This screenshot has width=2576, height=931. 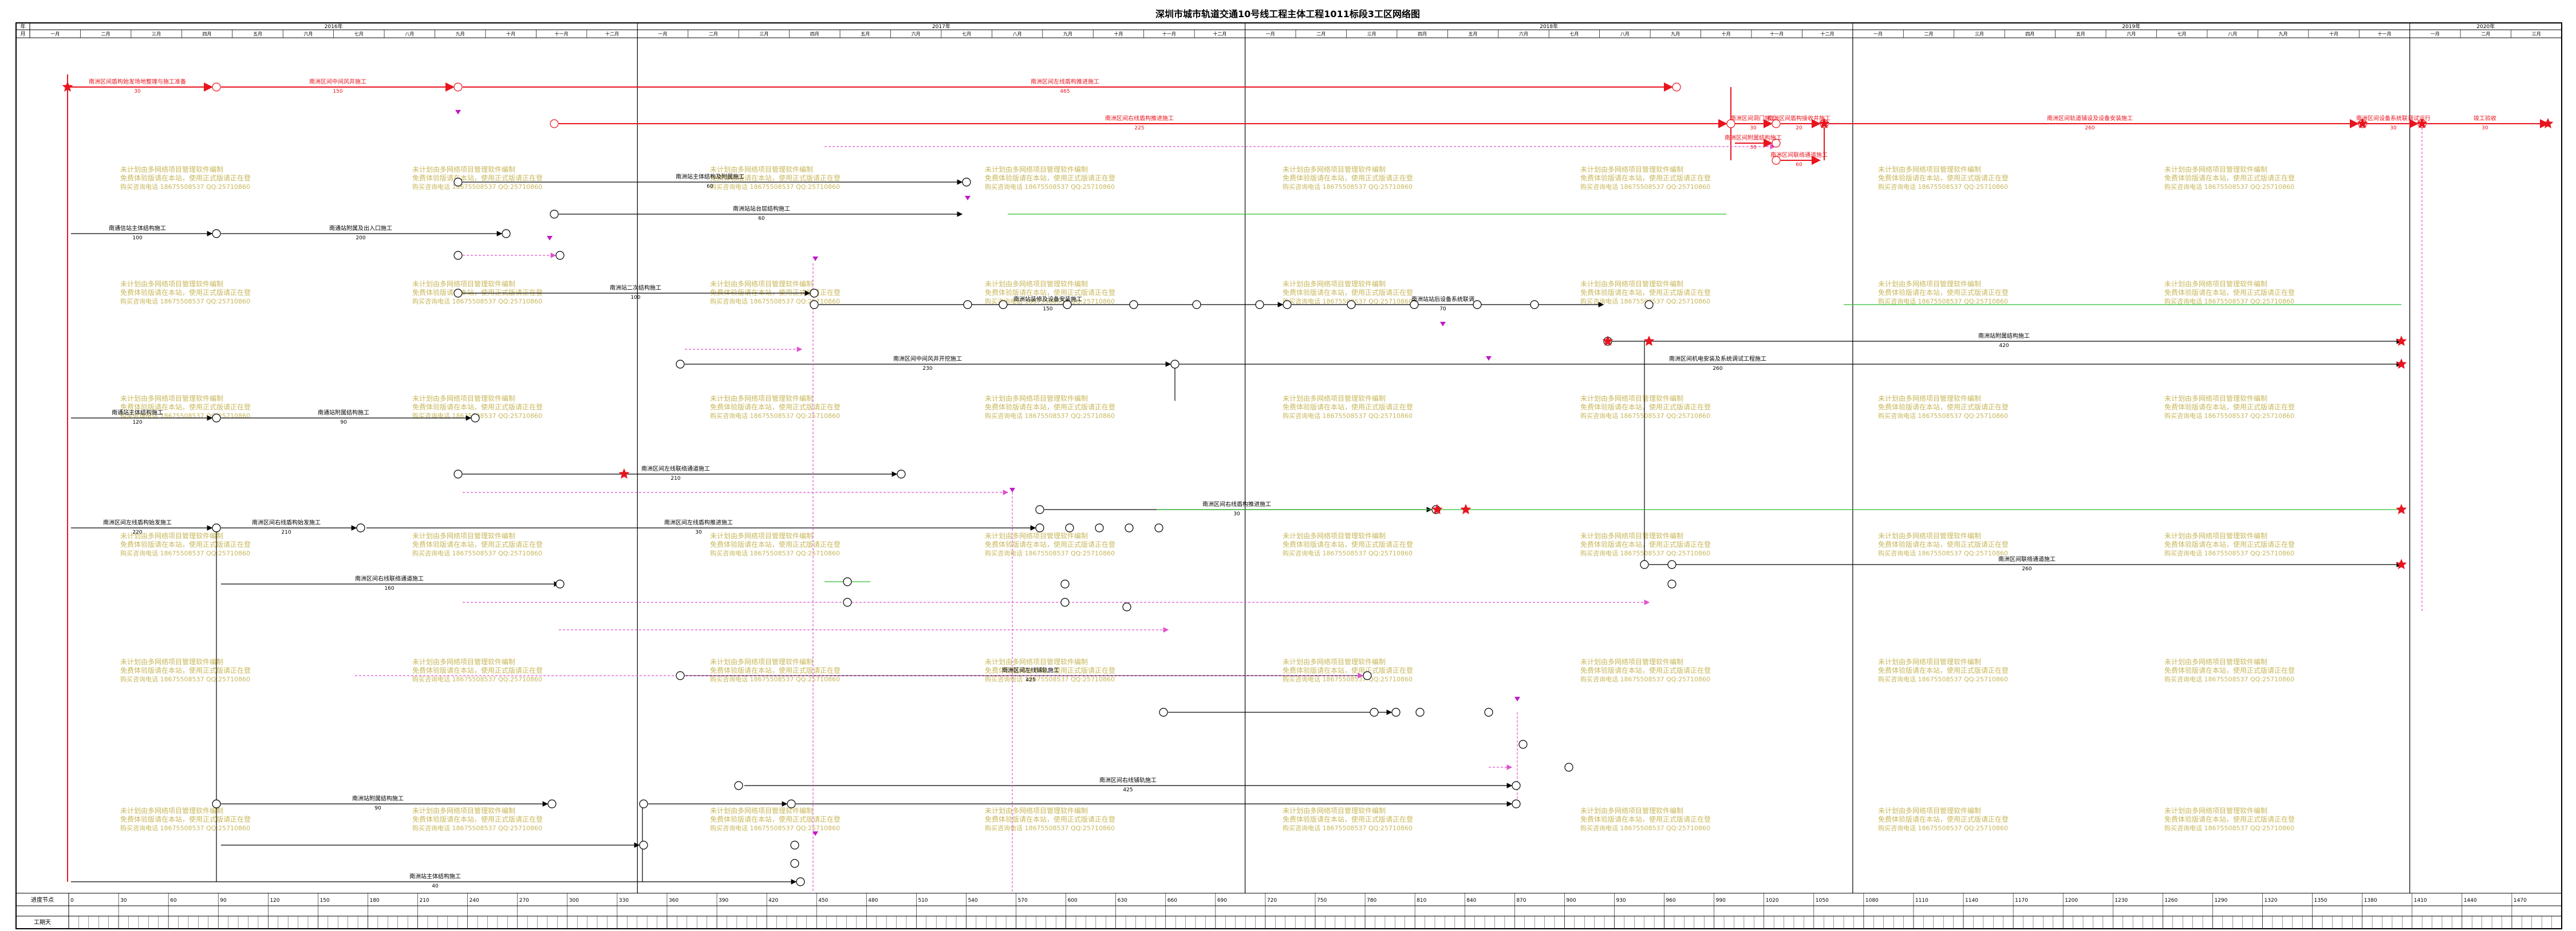 I want to click on activity-a4: 南洲区间右线盾构推进施工 225, so click(x=1139, y=123).